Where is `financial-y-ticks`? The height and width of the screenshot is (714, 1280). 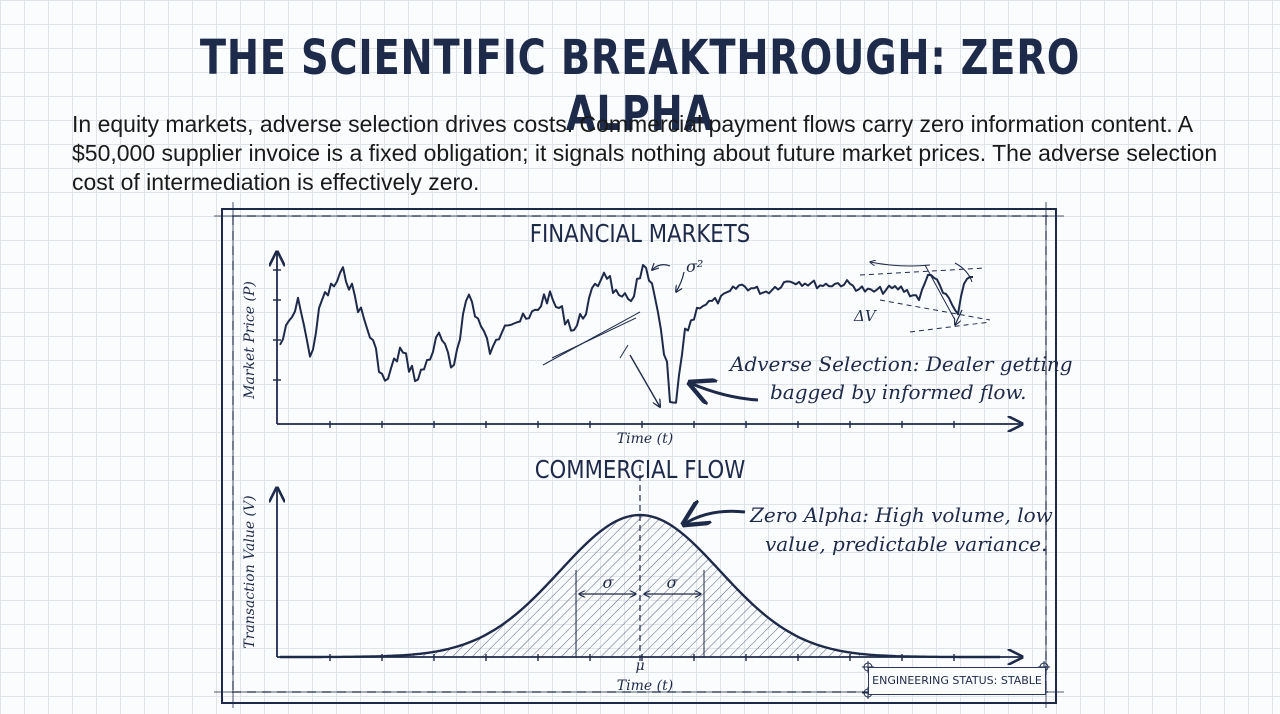 financial-y-ticks is located at coordinates (277, 325).